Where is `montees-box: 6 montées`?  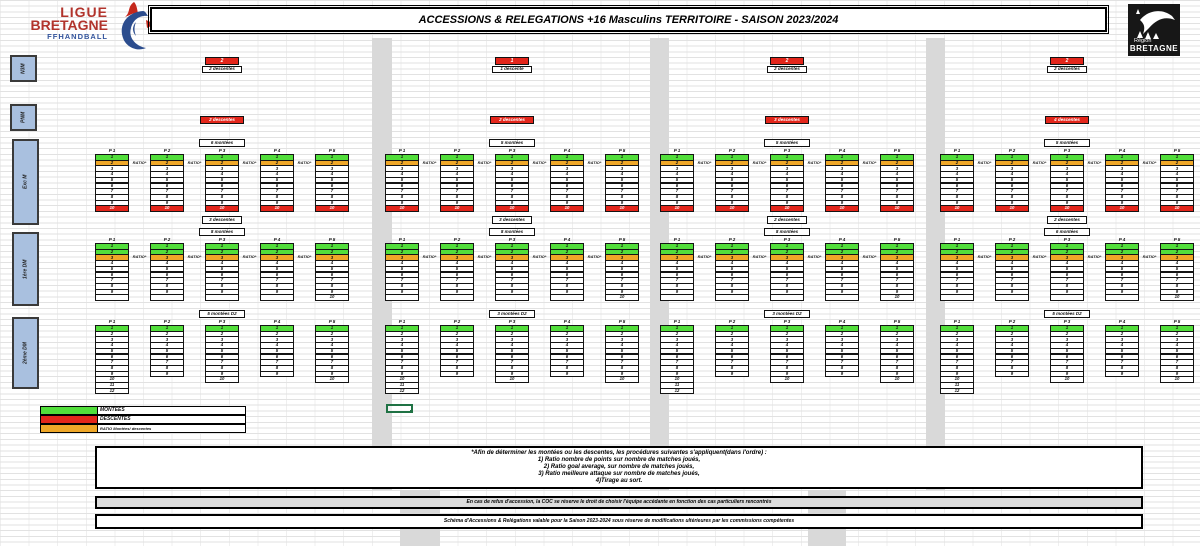 montees-box: 6 montées is located at coordinates (222, 143).